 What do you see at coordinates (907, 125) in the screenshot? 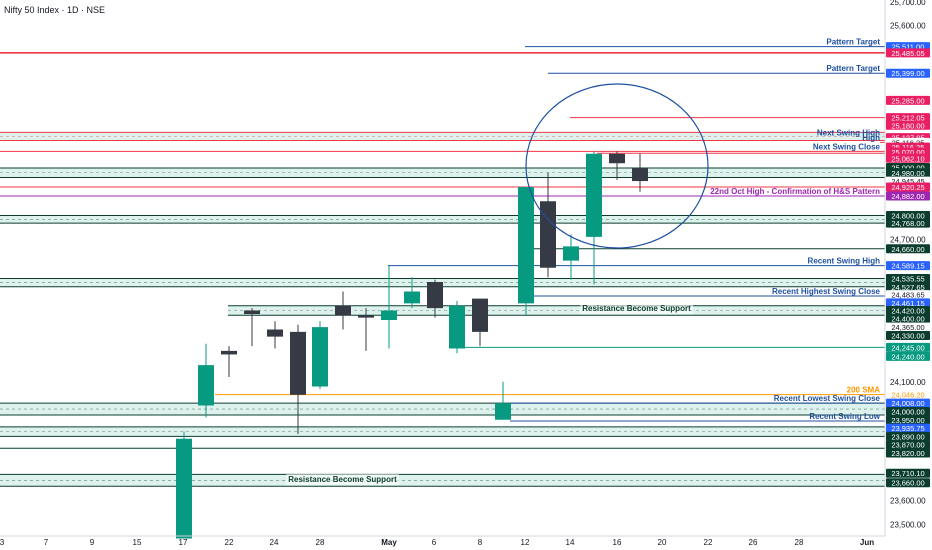
I see `price-label-text: 25,180.00` at bounding box center [907, 125].